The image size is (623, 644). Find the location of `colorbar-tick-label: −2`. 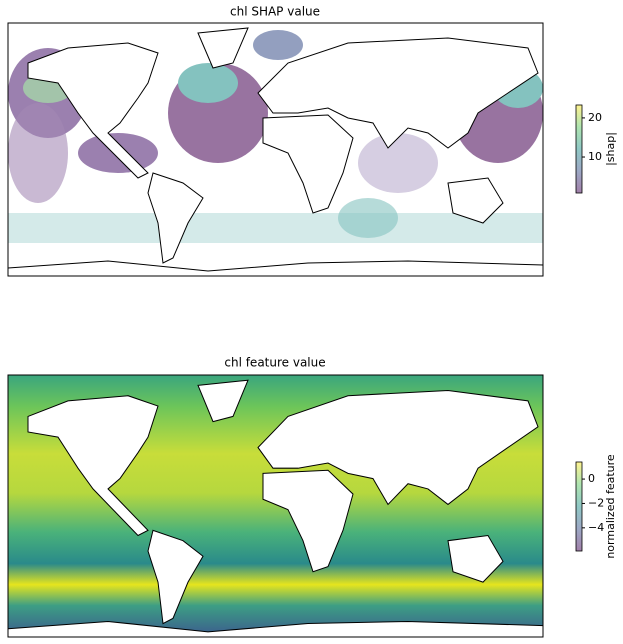

colorbar-tick-label: −2 is located at coordinates (596, 502).